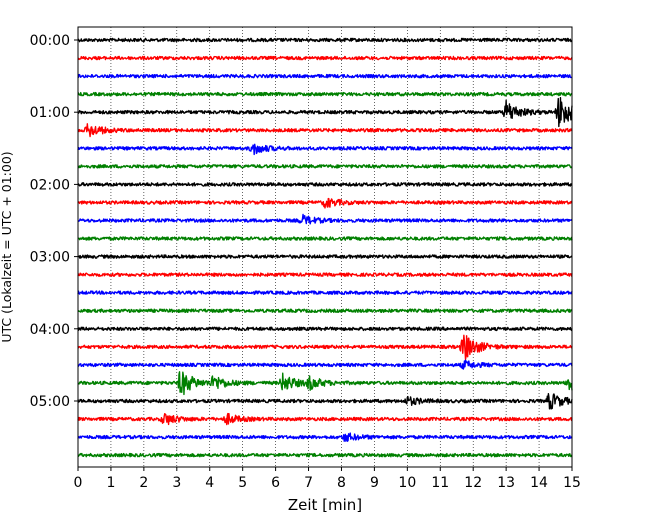  I want to click on y-axis-label: UTC (Lokalzeit = UTC + 01:00), so click(7, 246).